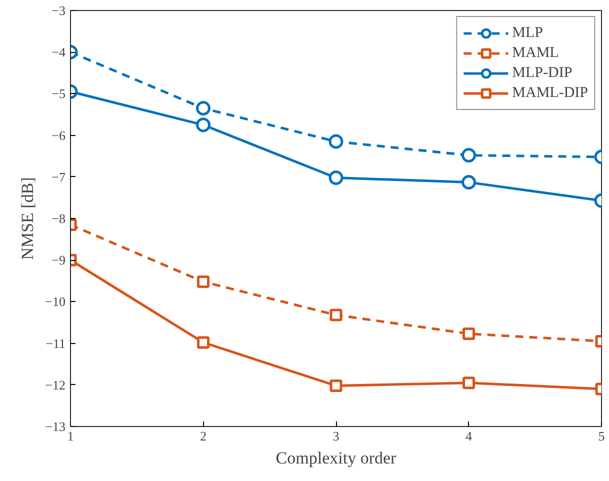 Image resolution: width=609 pixels, height=481 pixels. Describe the element at coordinates (59, 218) in the screenshot. I see `y-tick-label: −8` at that location.